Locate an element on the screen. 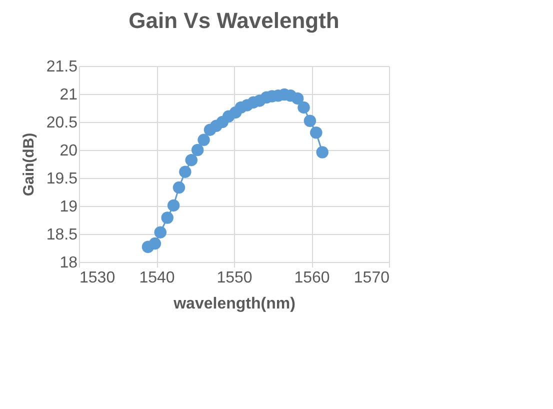 The height and width of the screenshot is (409, 553). x-tick-label: 1570 is located at coordinates (372, 278).